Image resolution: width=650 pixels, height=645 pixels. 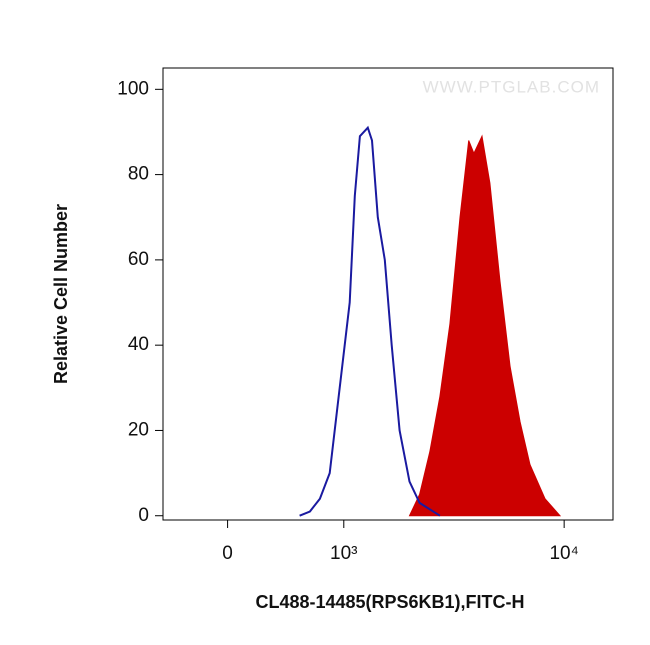 I want to click on filled-histogram, so click(x=485, y=325).